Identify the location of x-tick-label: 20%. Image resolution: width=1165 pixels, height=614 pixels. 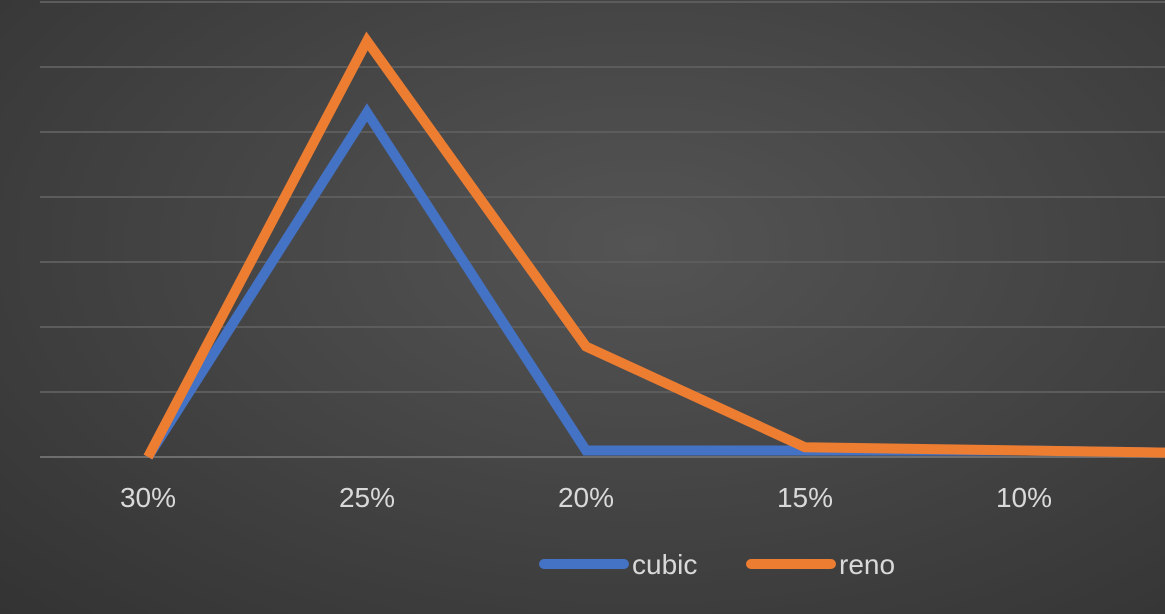
(586, 497).